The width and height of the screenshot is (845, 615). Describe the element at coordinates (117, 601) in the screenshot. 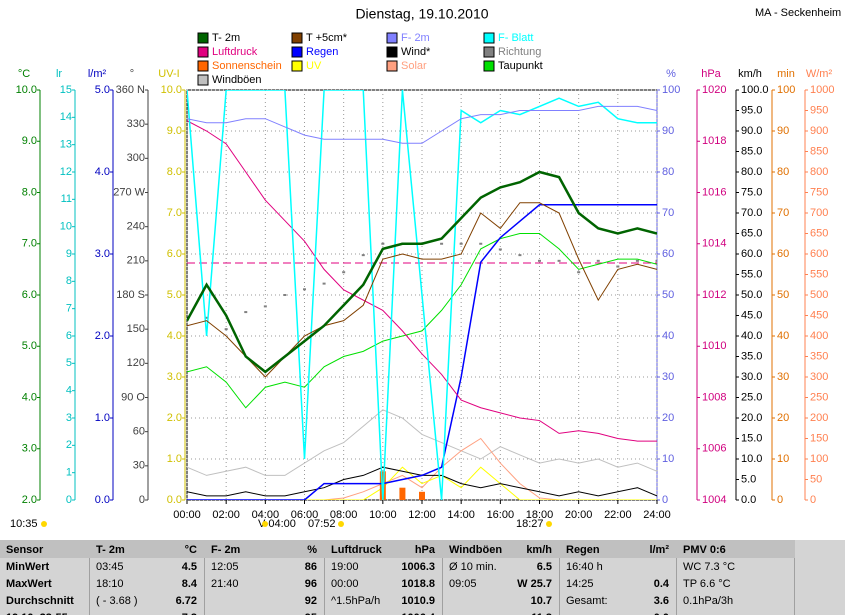

I see `cell-left: ( - 3.68 )` at that location.